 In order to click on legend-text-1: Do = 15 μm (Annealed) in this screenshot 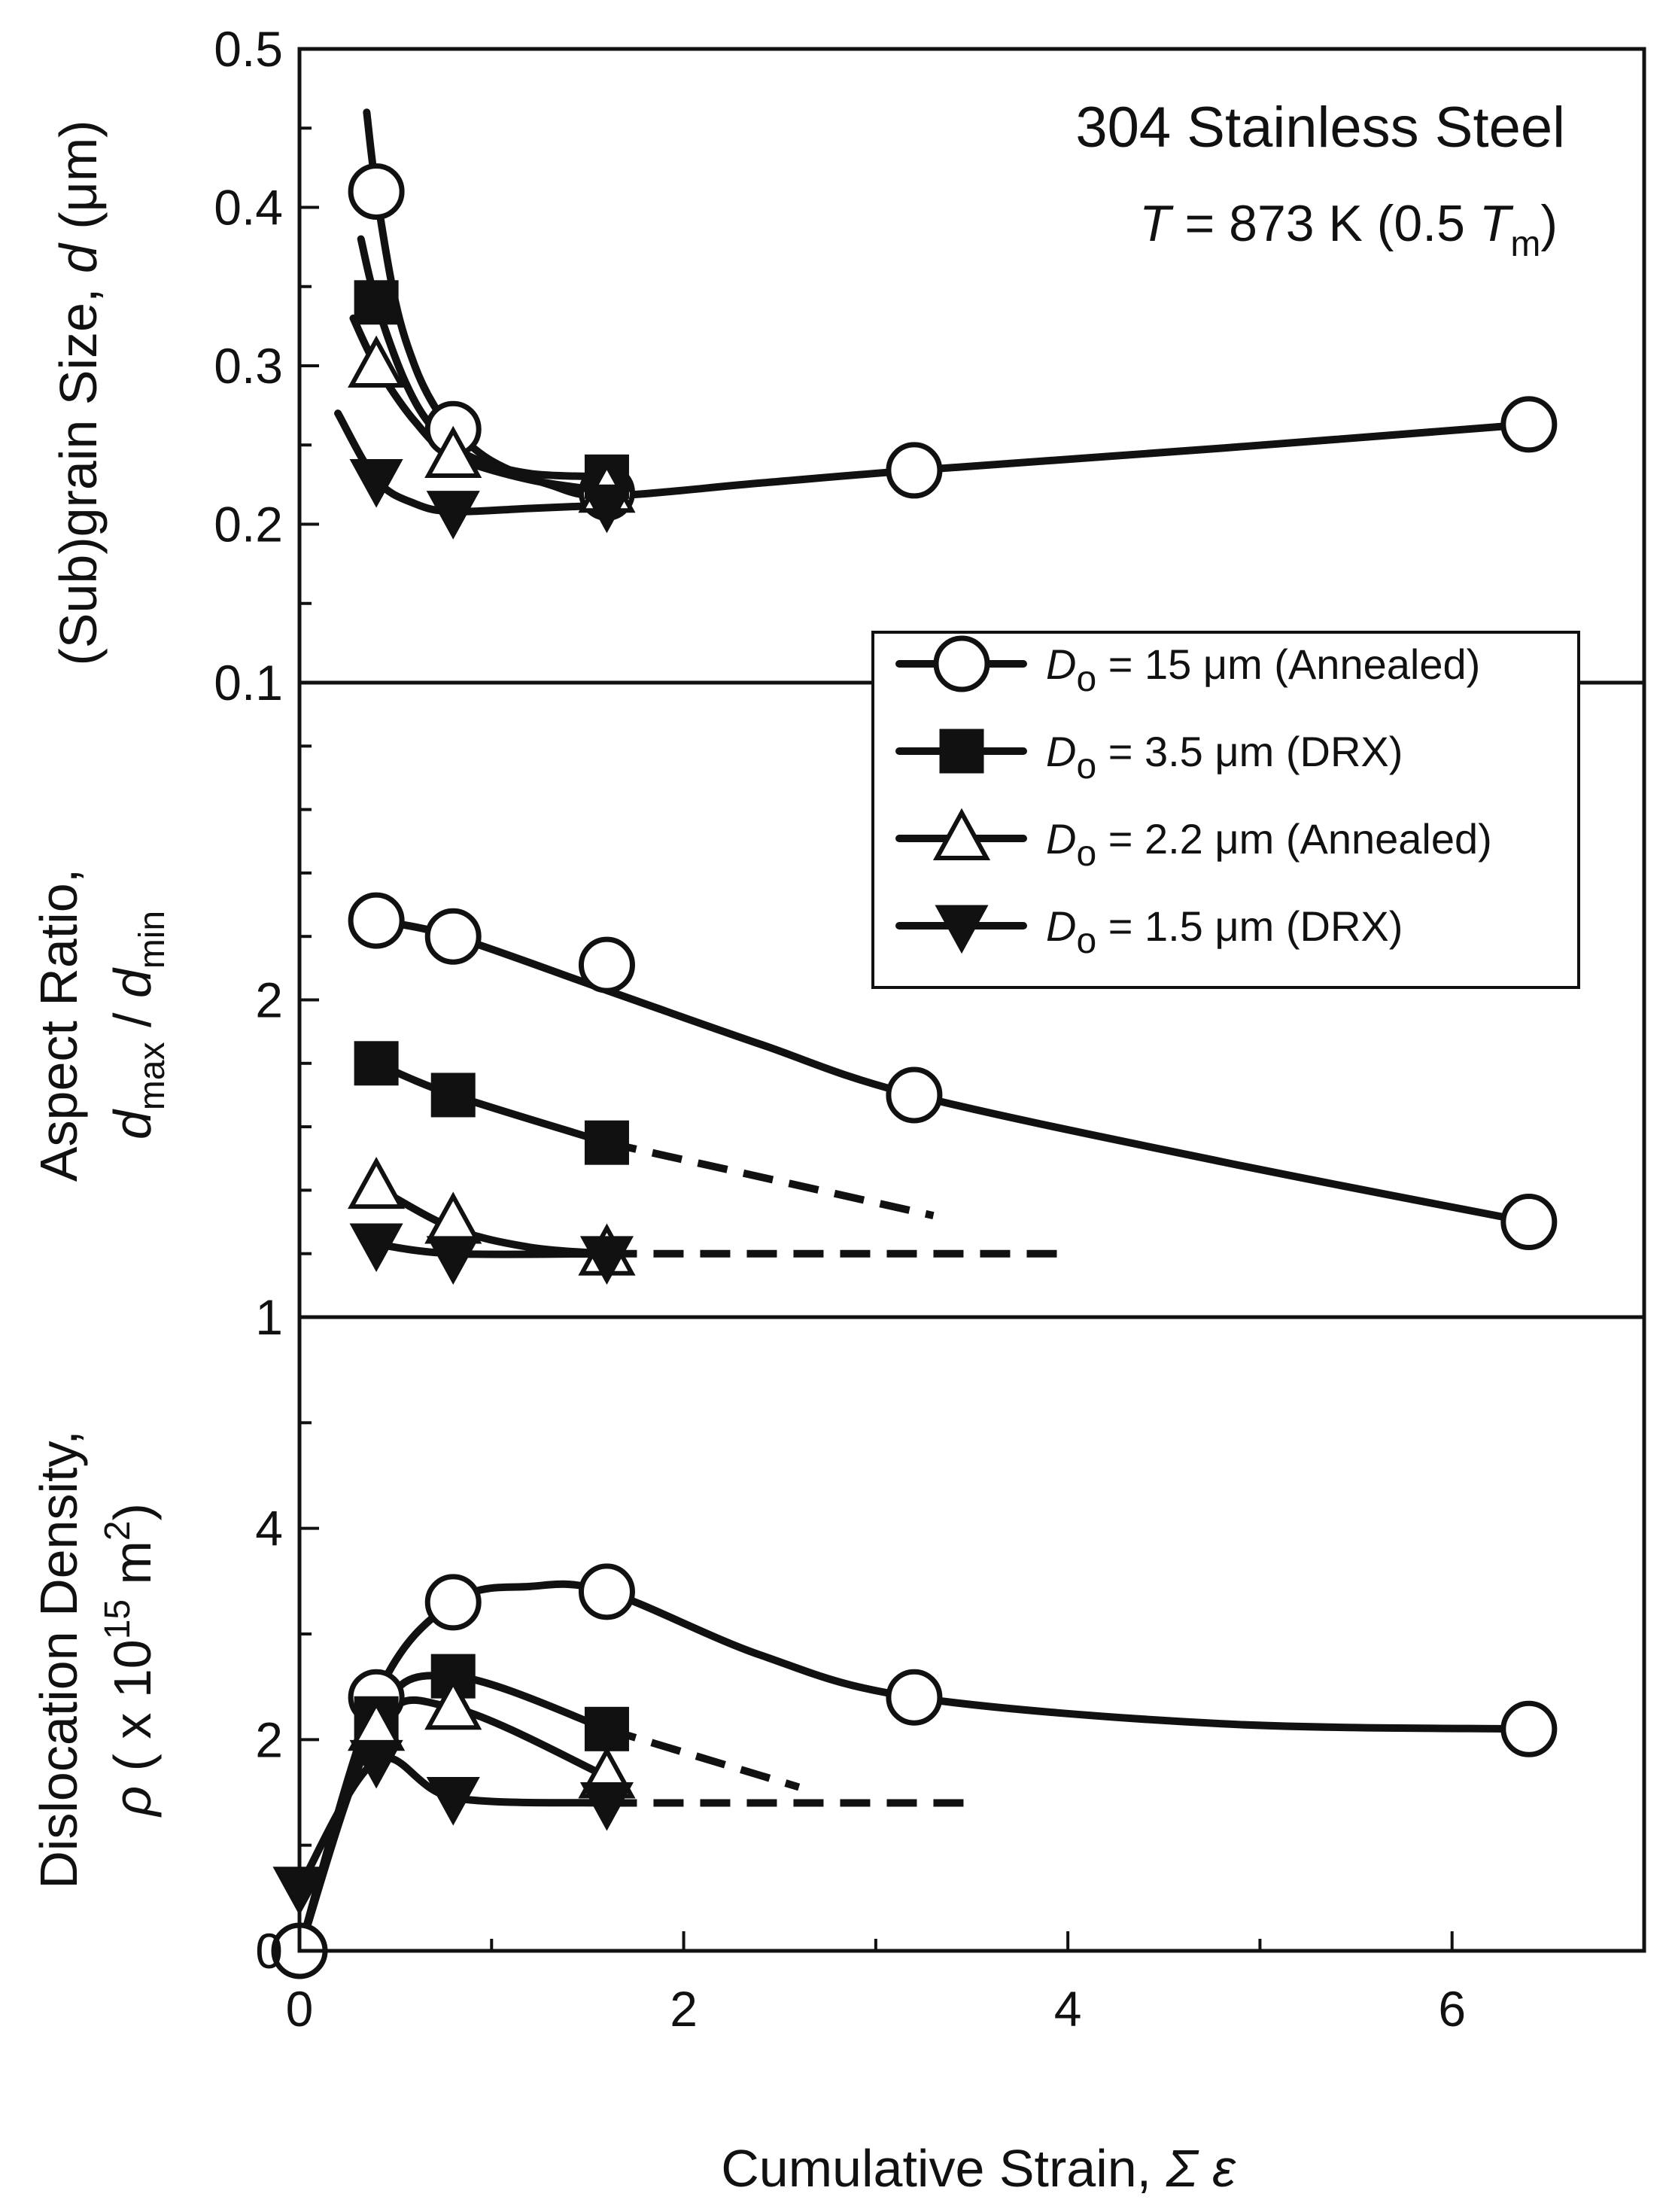, I will do `click(1263, 669)`.